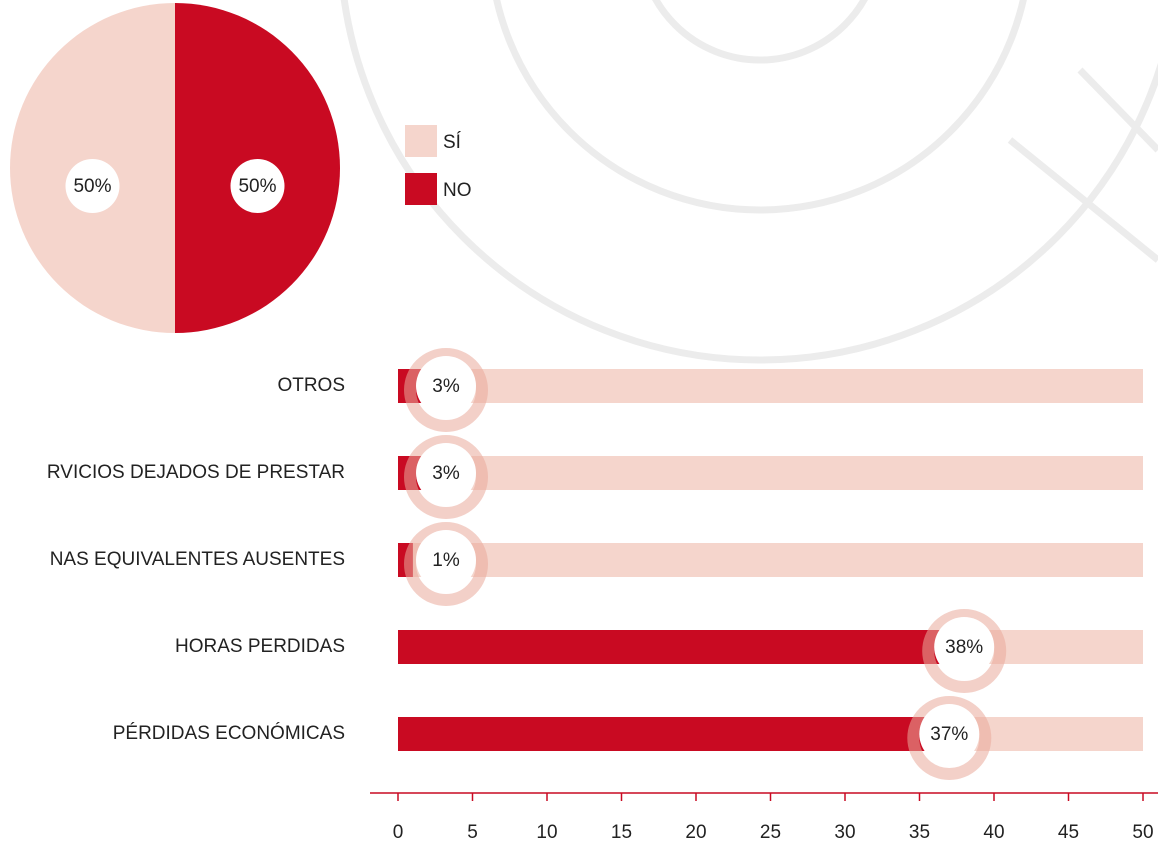 This screenshot has width=1158, height=841. I want to click on x-tick-label: 10, so click(546, 831).